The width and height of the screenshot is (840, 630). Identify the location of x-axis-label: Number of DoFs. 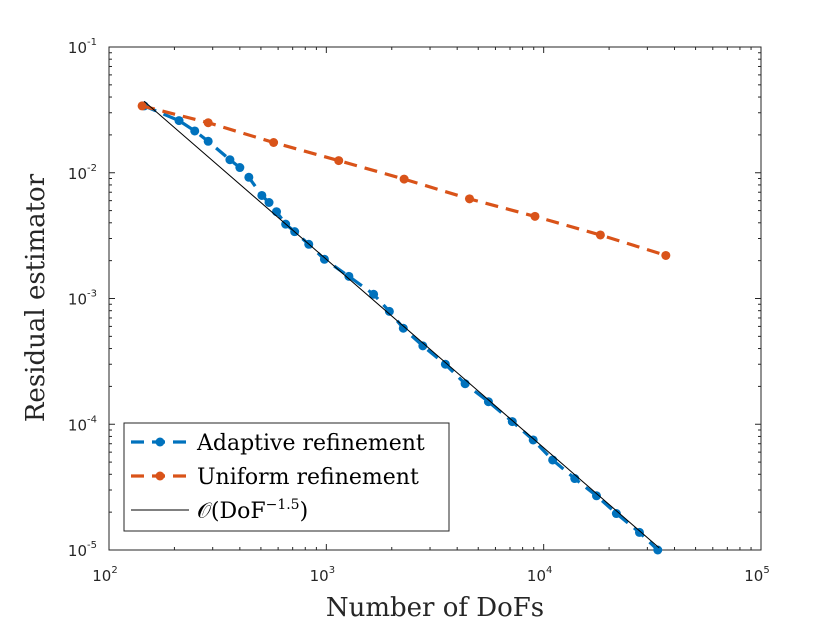
(435, 608).